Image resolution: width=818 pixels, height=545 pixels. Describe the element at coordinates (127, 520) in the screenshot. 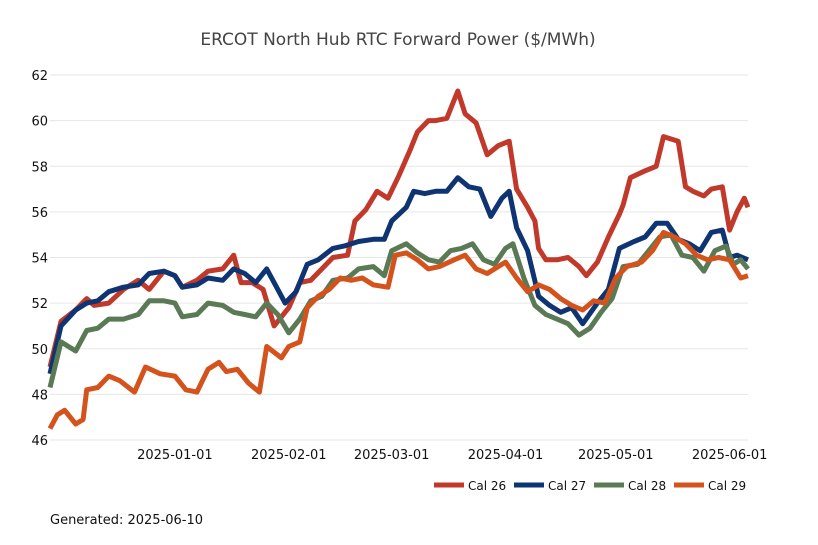

I see `generated-footer: Generated: 2025-06-10` at that location.